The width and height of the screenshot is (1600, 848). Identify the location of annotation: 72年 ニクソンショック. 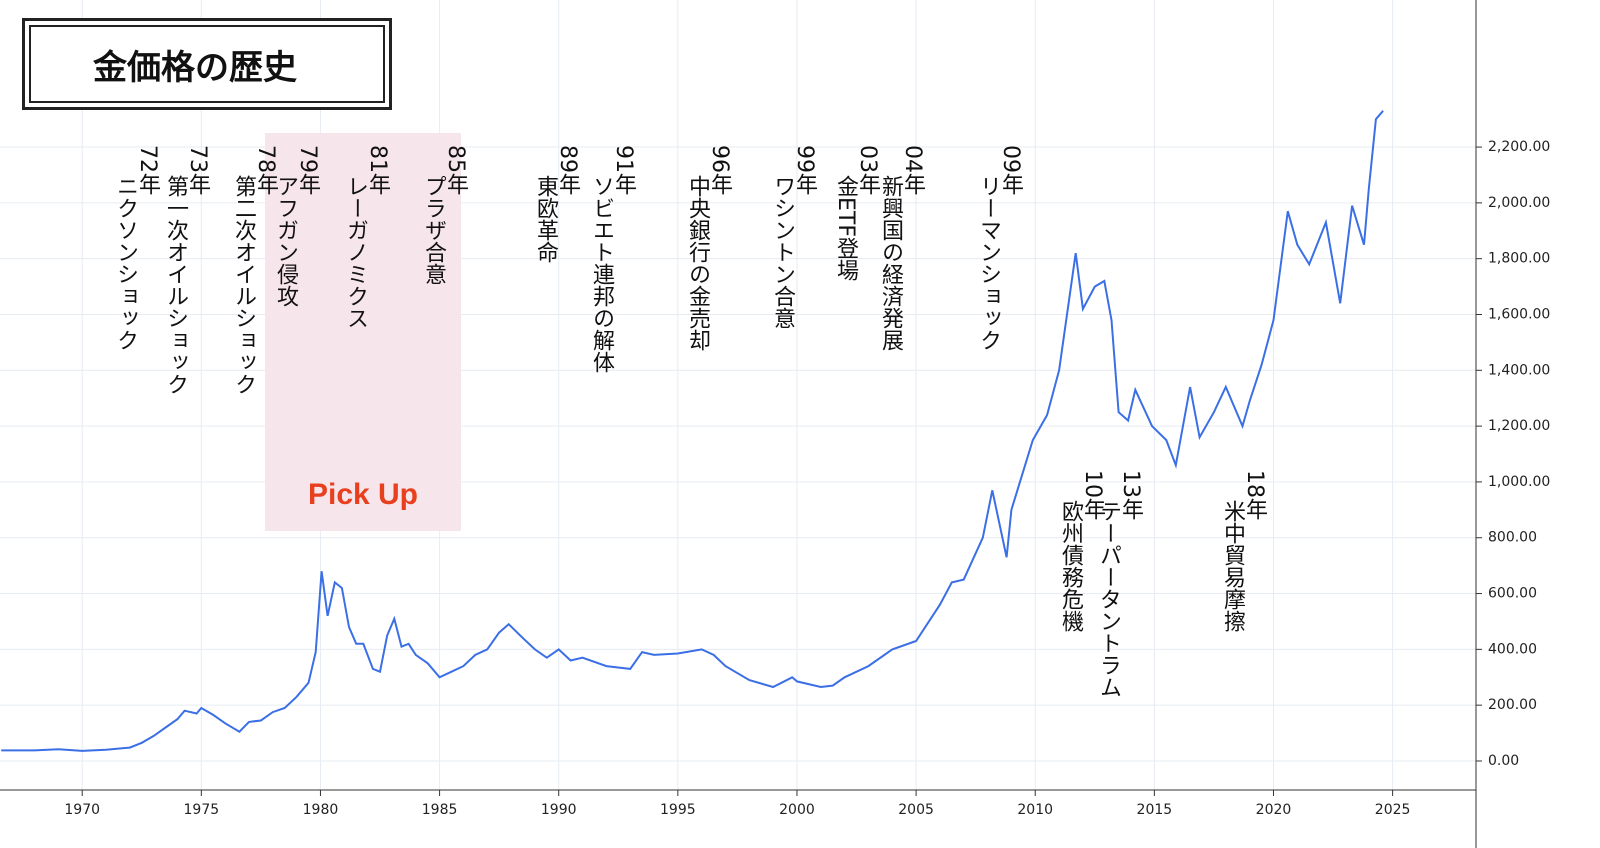
(136, 248).